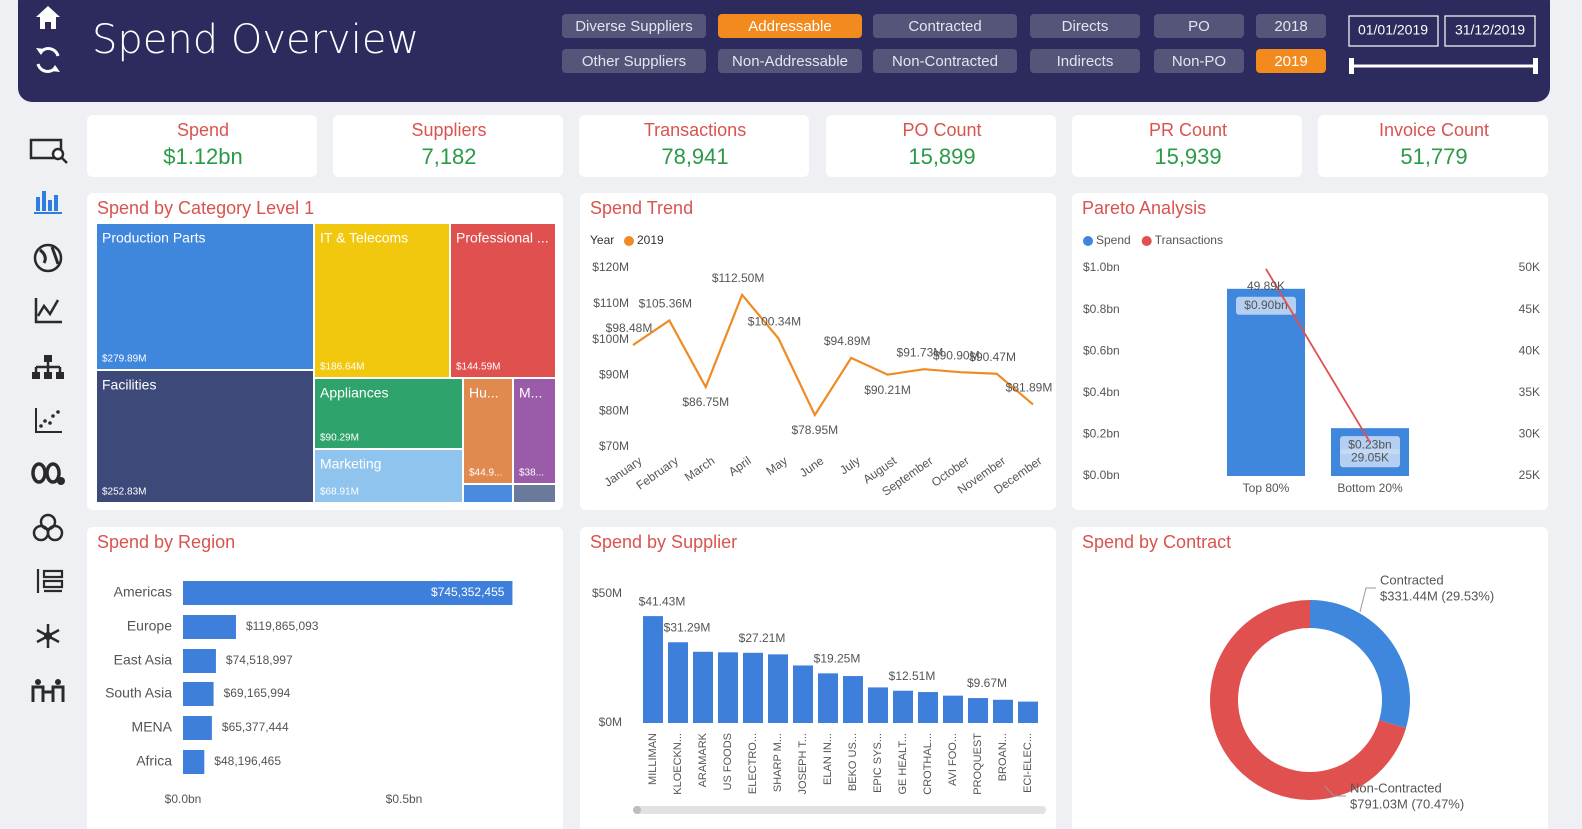 Image resolution: width=1582 pixels, height=829 pixels. What do you see at coordinates (837, 659) in the screenshot?
I see `data-label: $19.25M` at bounding box center [837, 659].